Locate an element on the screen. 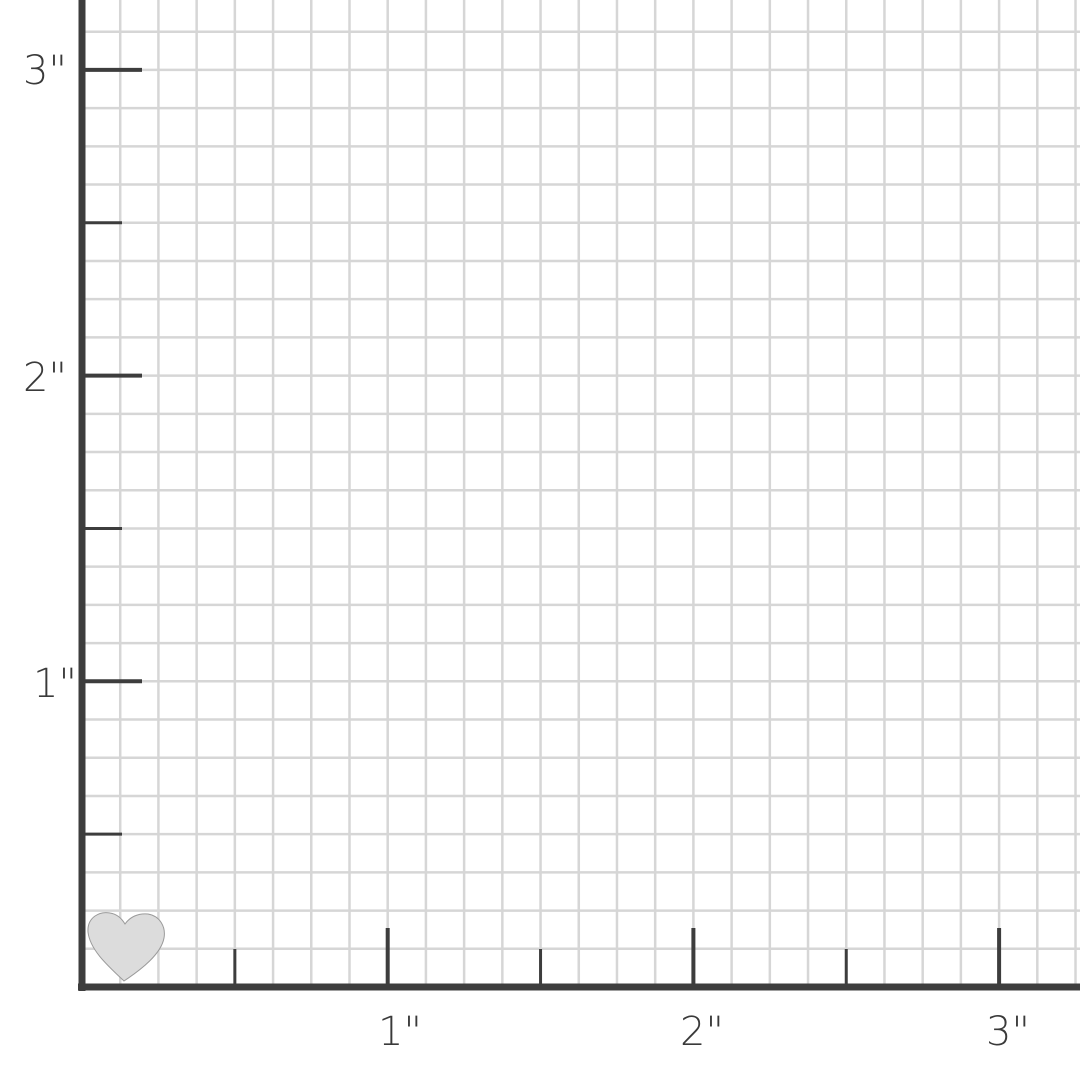  y-label-2: 2" is located at coordinates (45, 378).